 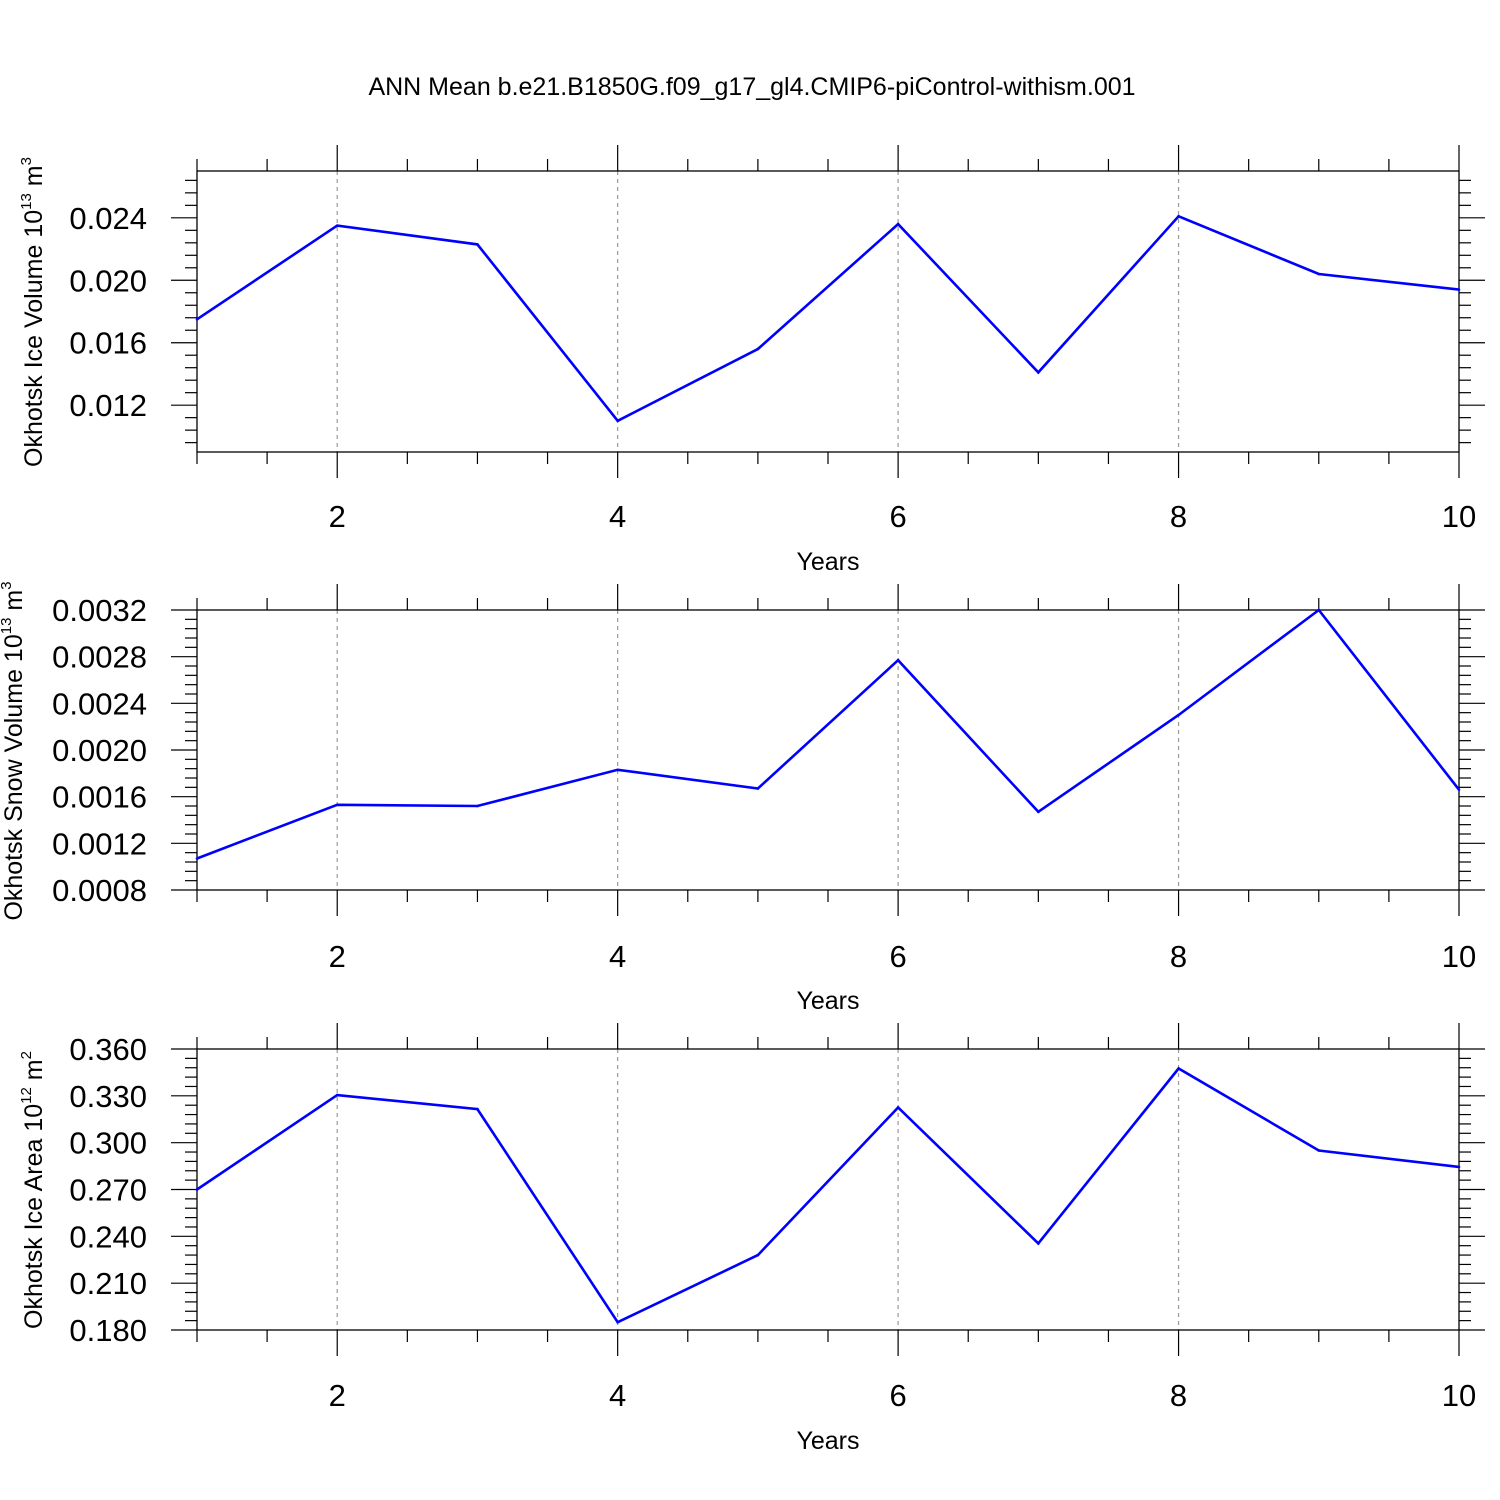 What do you see at coordinates (26, 1055) in the screenshot?
I see `y-axis-label-unit-exponent: 2` at bounding box center [26, 1055].